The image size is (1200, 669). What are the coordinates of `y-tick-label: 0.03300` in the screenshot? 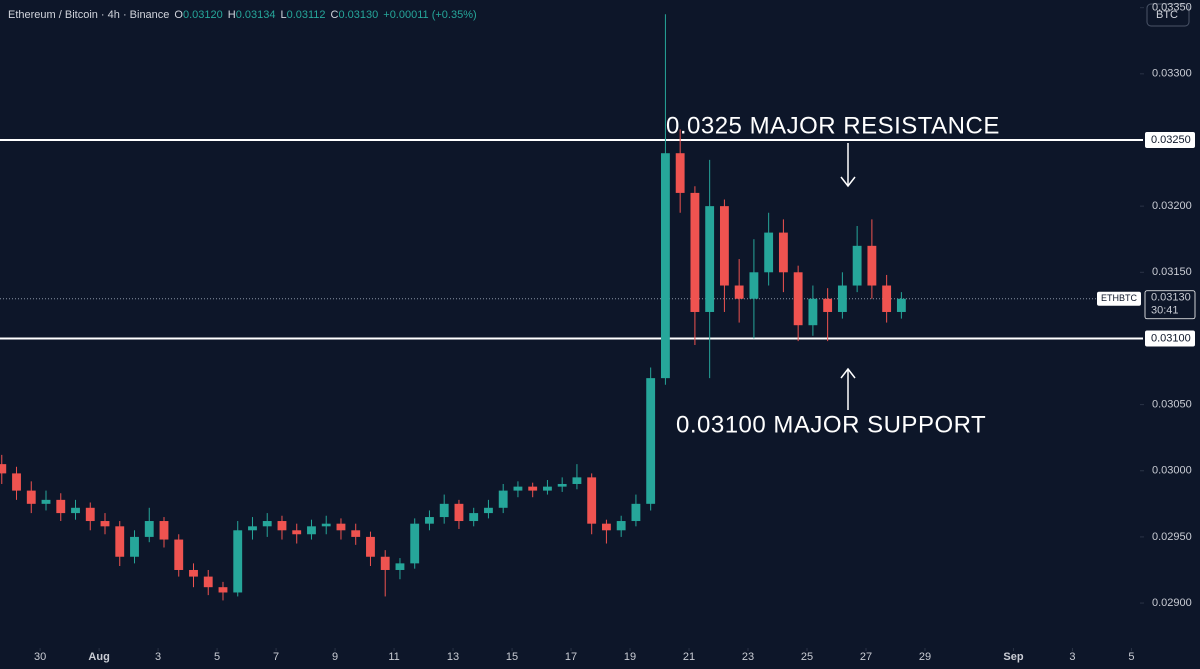 It's located at (1172, 74).